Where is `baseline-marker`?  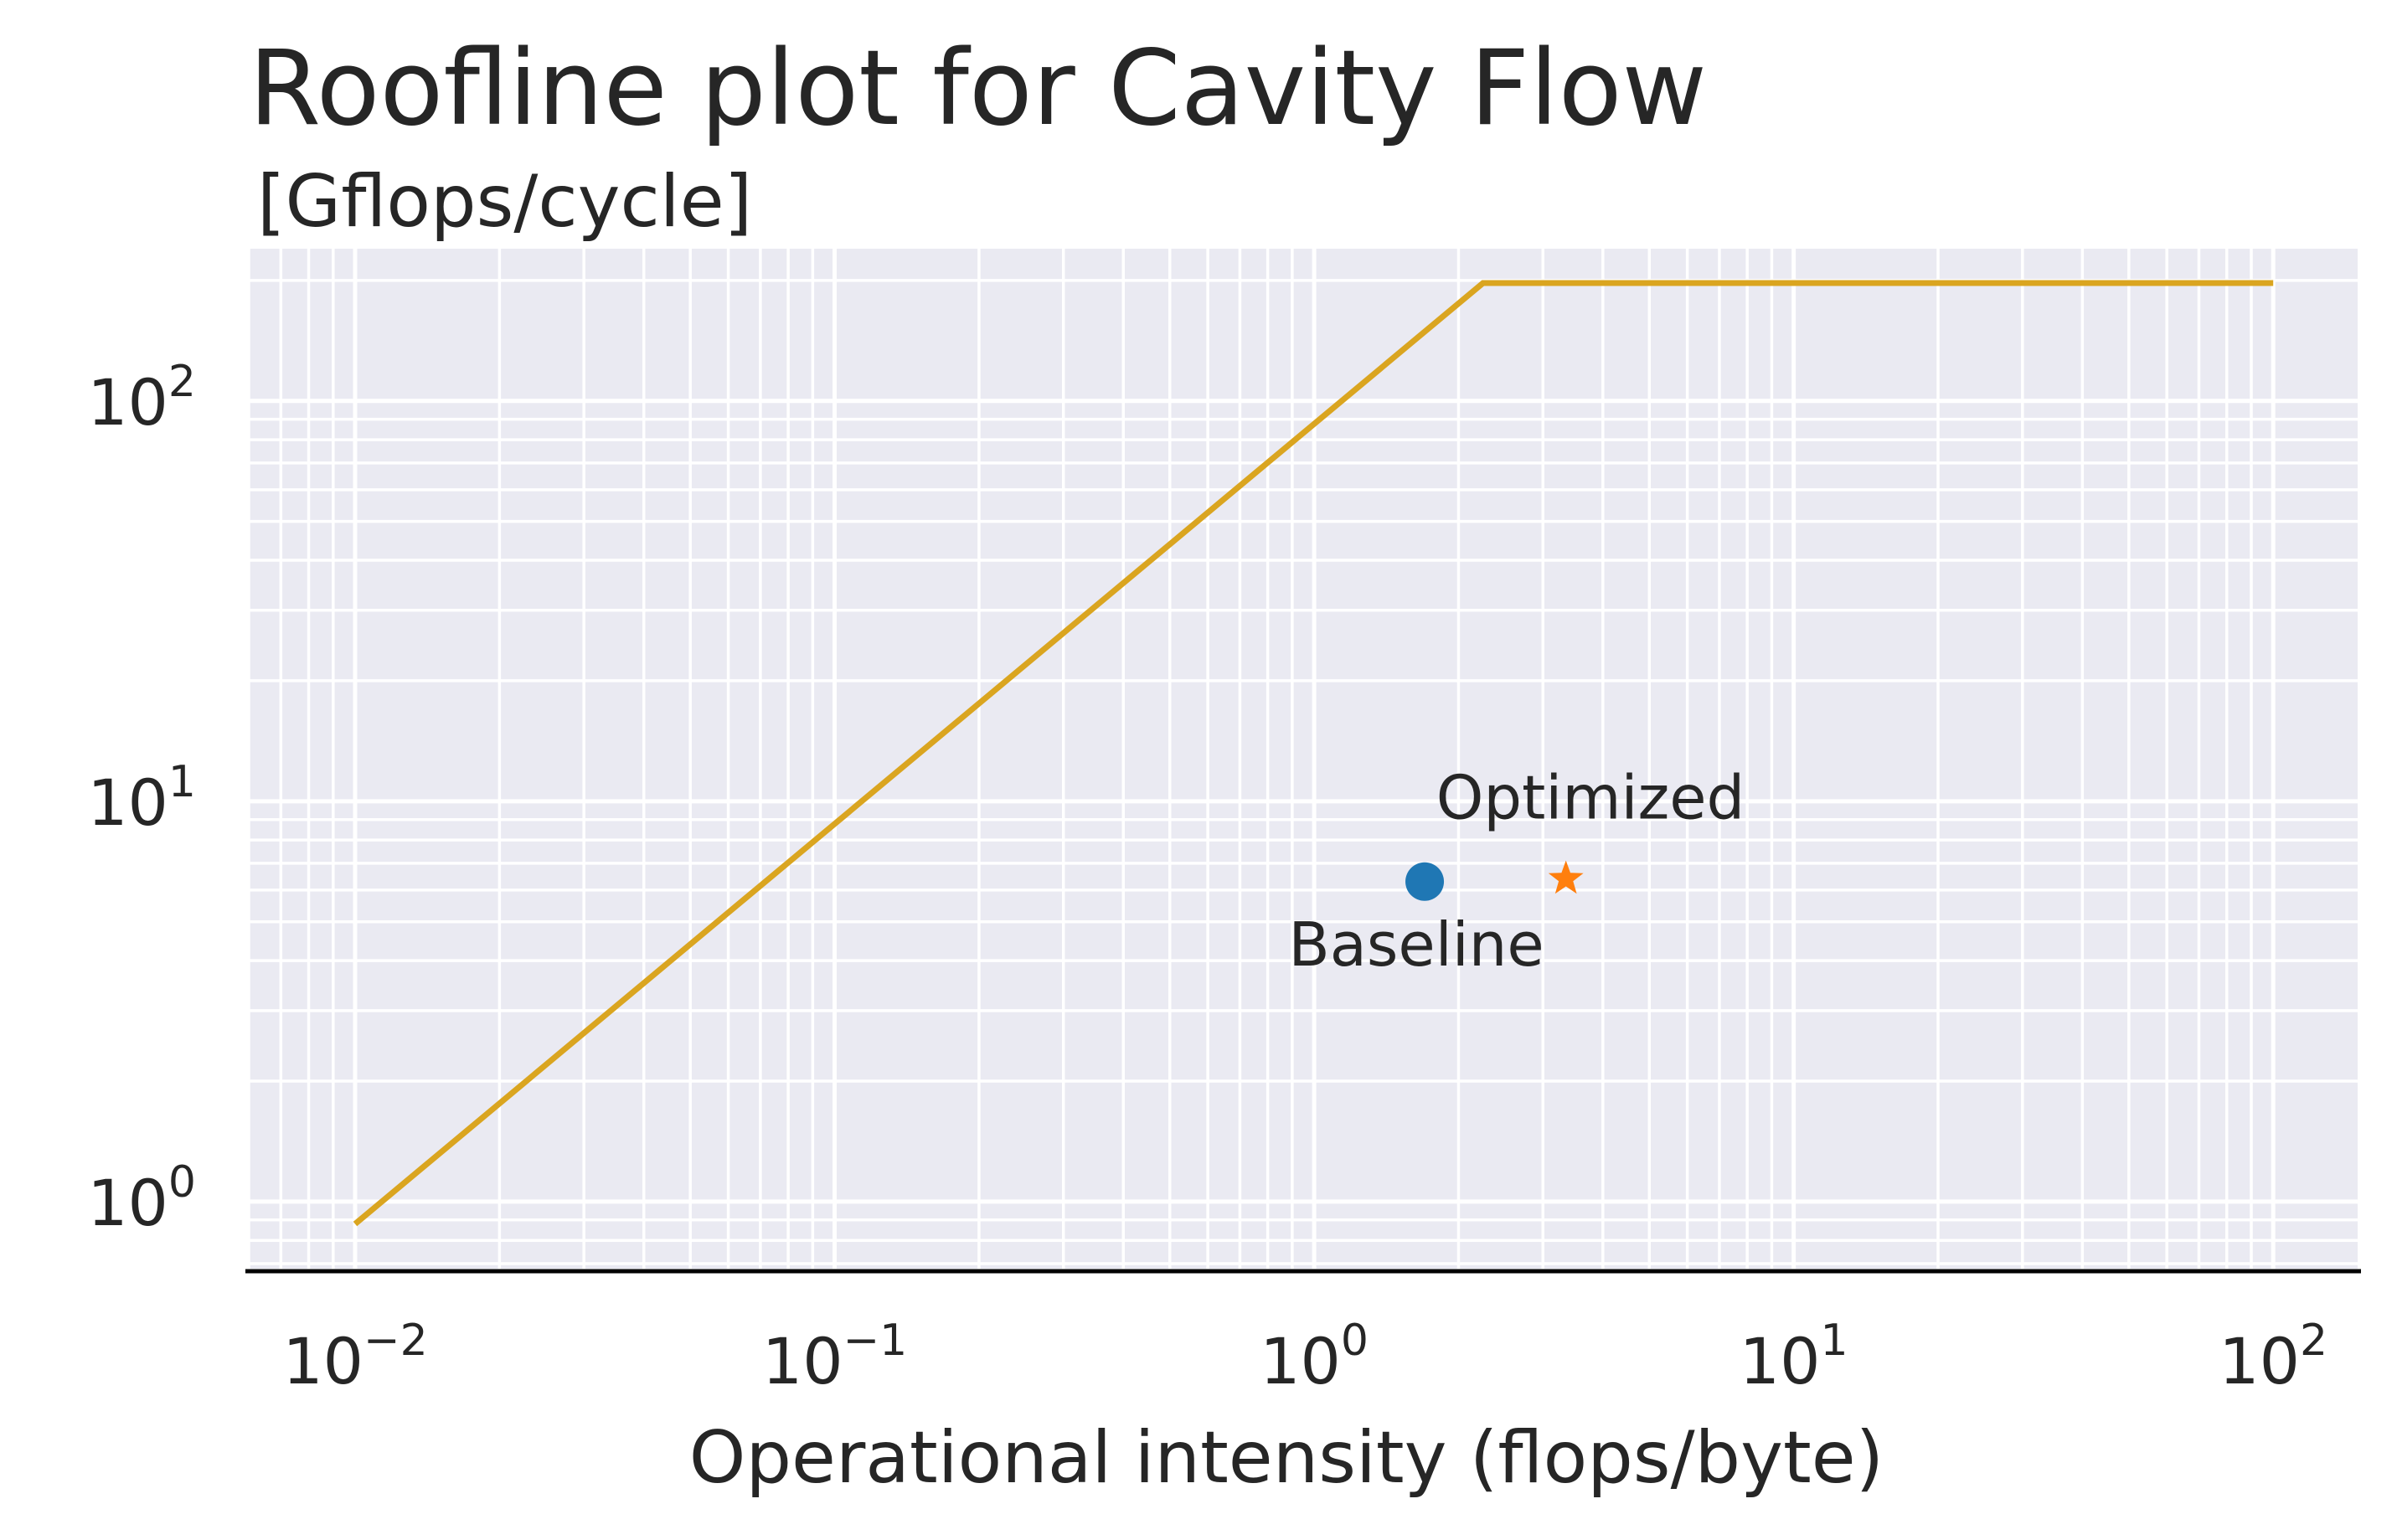
baseline-marker is located at coordinates (1425, 881).